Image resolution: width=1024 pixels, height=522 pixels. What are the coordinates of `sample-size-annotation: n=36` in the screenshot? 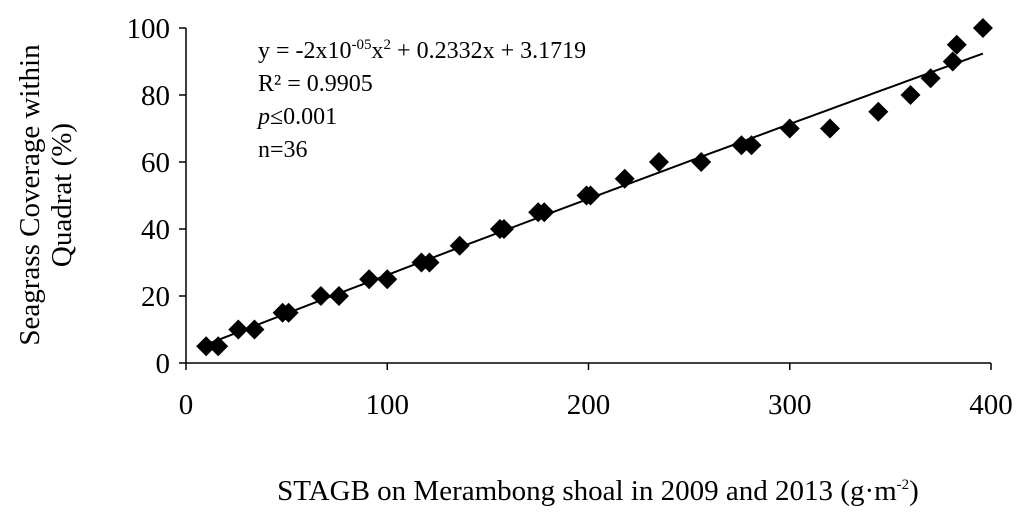 It's located at (283, 150).